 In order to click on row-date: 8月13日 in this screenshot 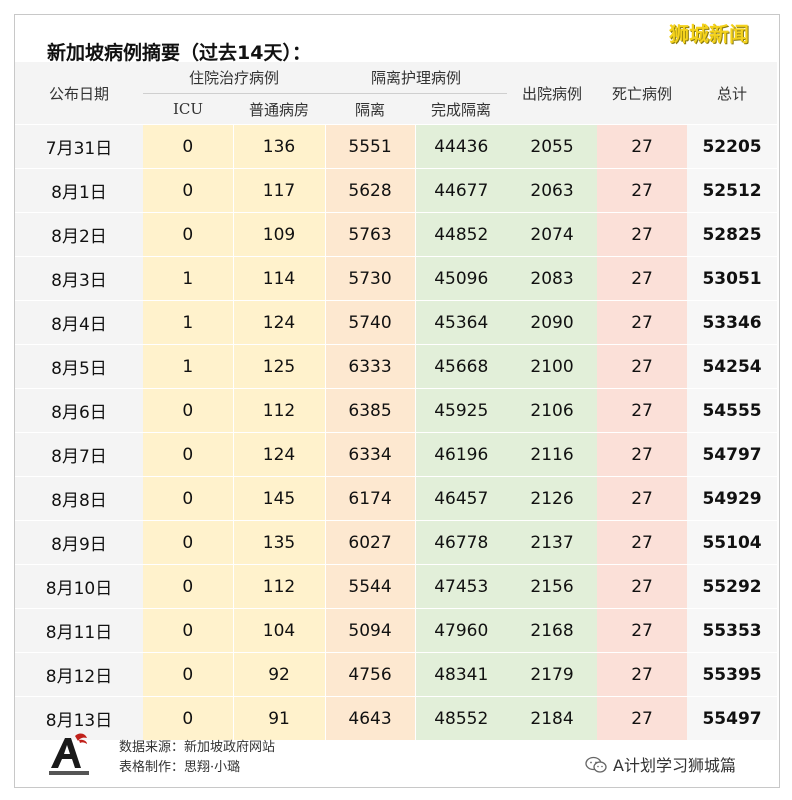, I will do `click(79, 718)`.